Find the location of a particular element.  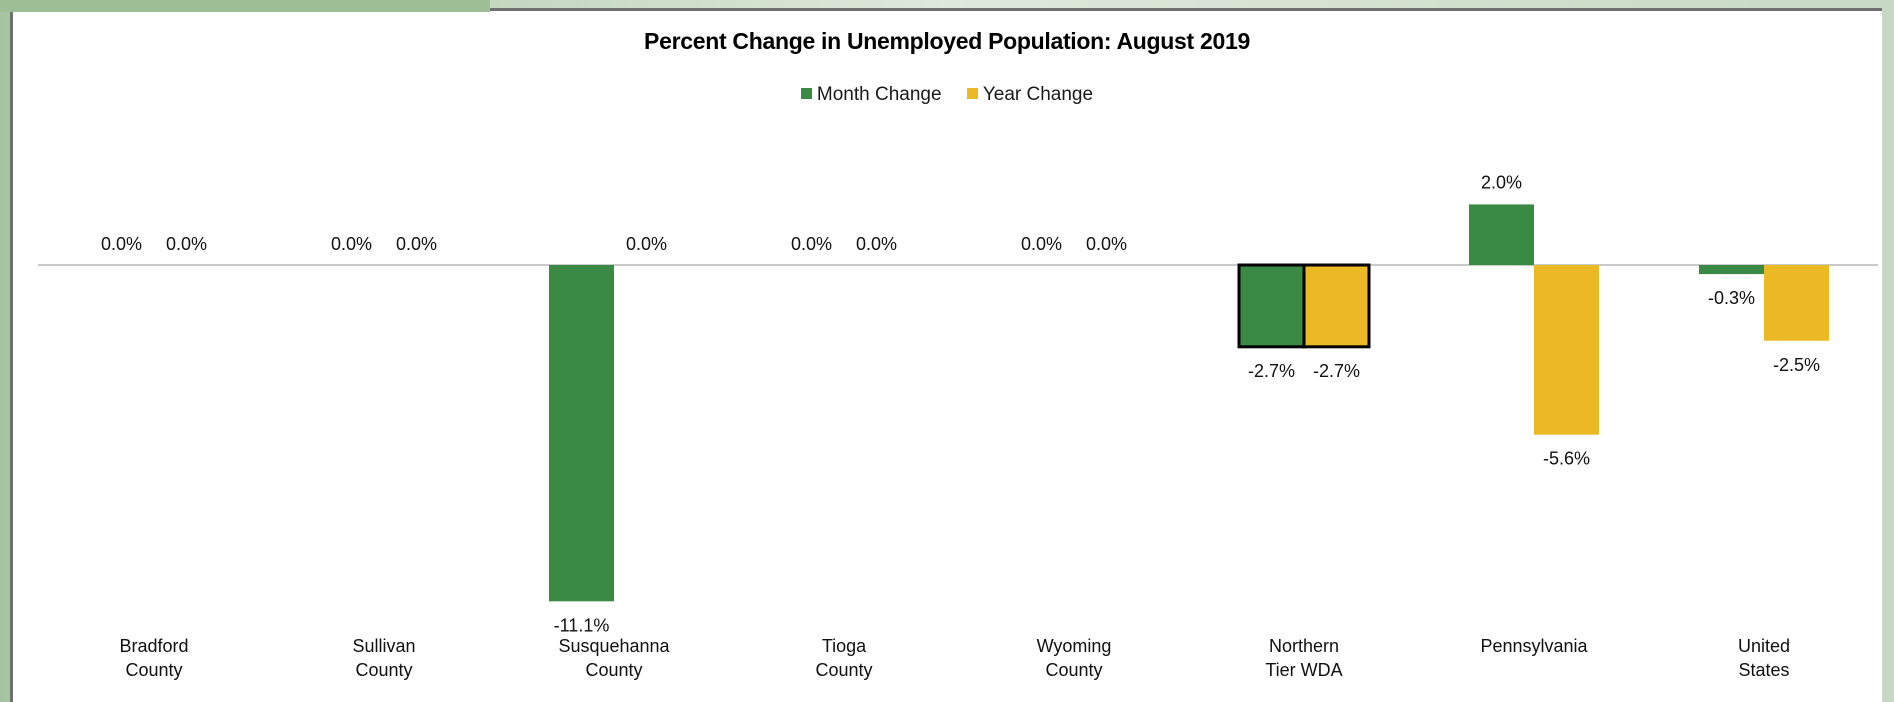

legend-item-year: Year Change is located at coordinates (1030, 95).